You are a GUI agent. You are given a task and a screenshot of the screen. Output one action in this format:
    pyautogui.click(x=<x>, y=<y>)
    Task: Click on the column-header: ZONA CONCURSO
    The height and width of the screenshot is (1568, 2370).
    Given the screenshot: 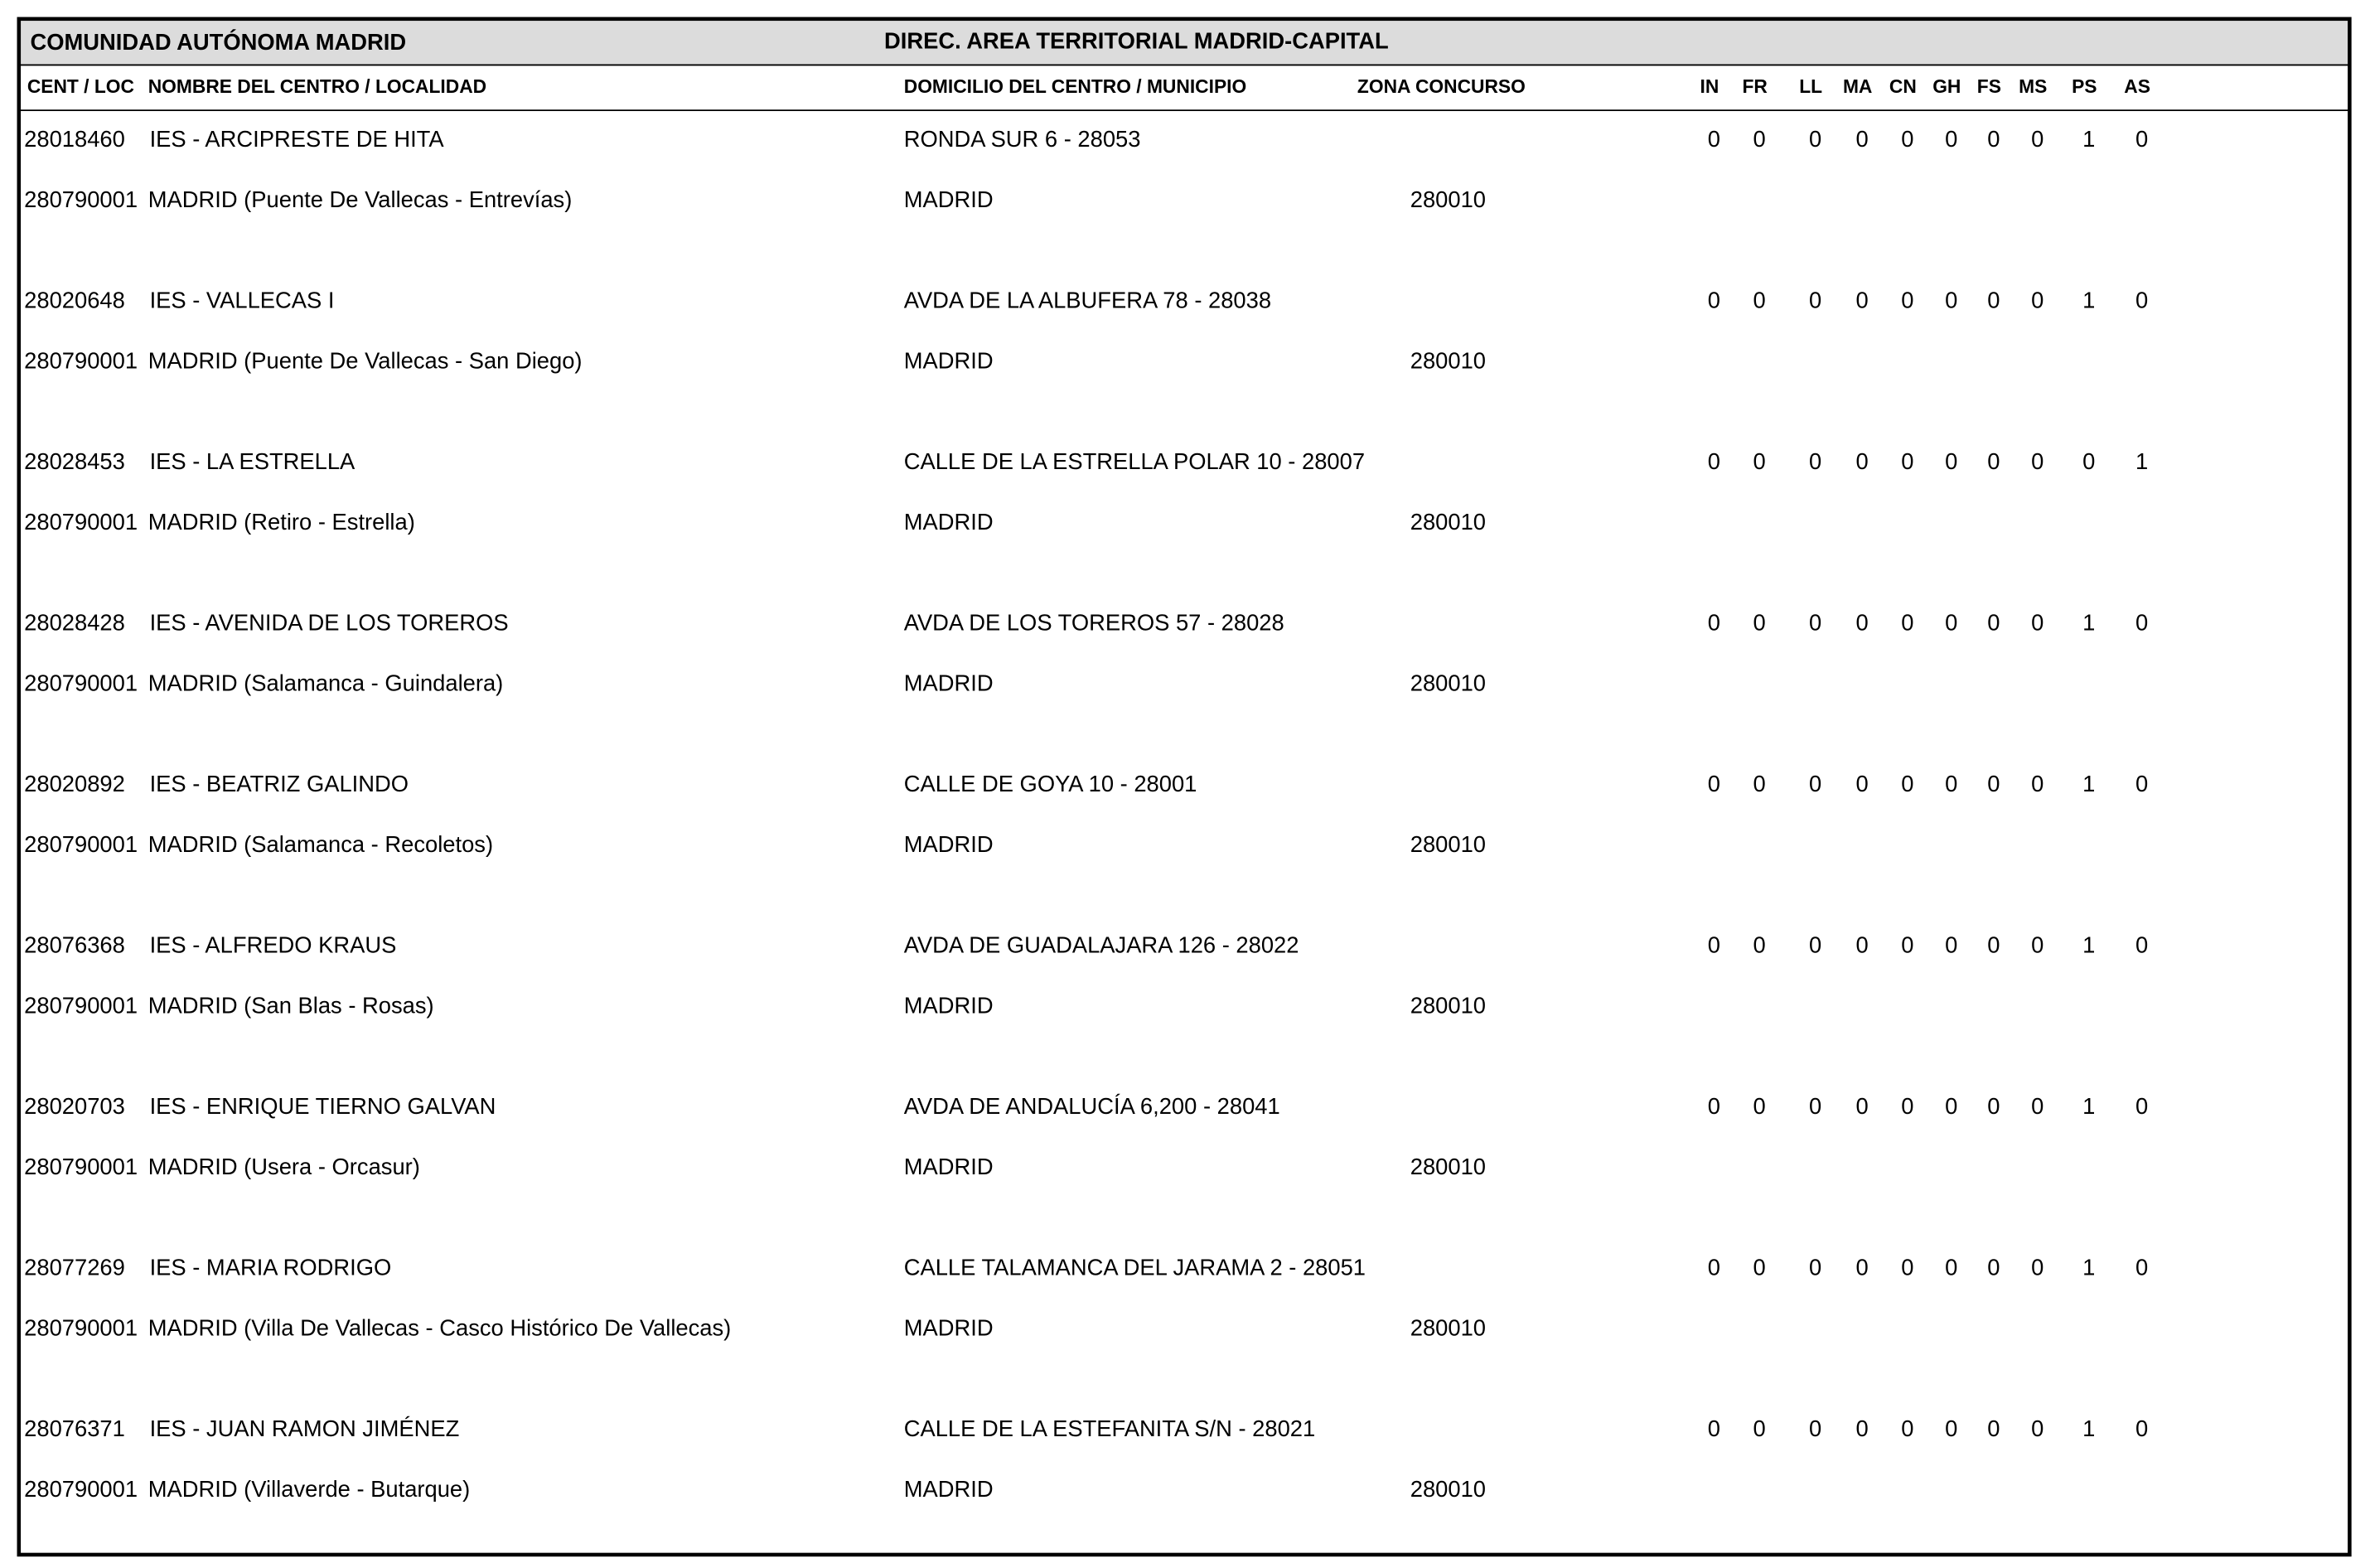 What is the action you would take?
    pyautogui.click(x=1441, y=86)
    